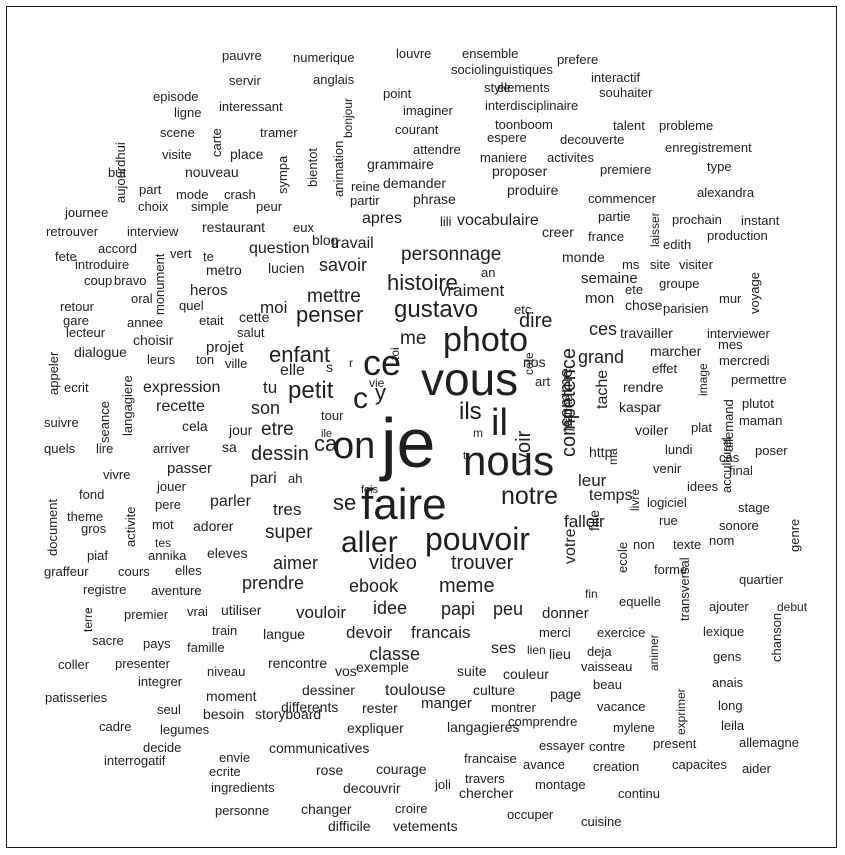 The height and width of the screenshot is (855, 845). Describe the element at coordinates (382, 667) in the screenshot. I see `word-exemple: exemple` at that location.